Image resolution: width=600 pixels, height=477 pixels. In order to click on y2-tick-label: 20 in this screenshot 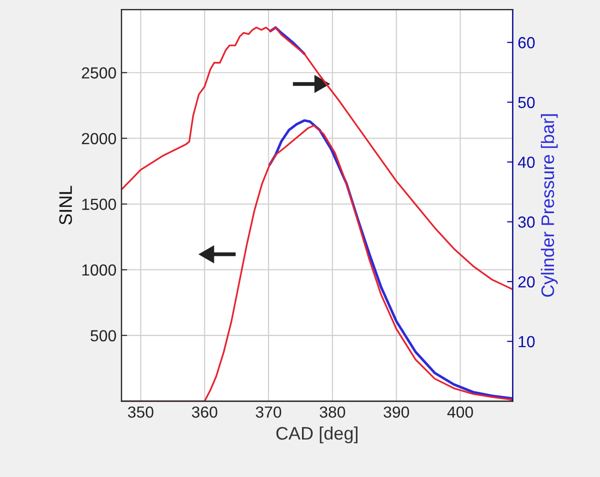, I will do `click(526, 282)`.